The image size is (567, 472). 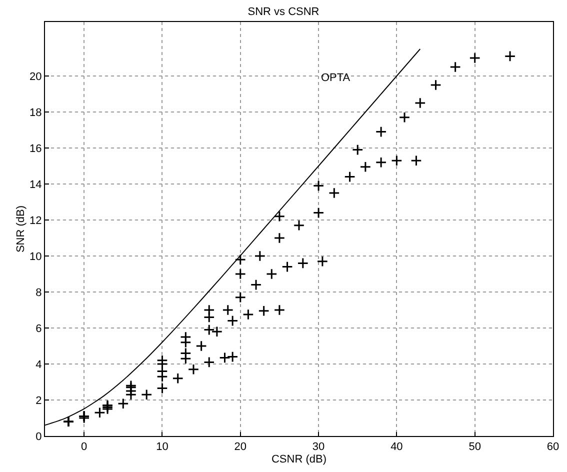 I want to click on y-tick-label: 10, so click(x=36, y=256).